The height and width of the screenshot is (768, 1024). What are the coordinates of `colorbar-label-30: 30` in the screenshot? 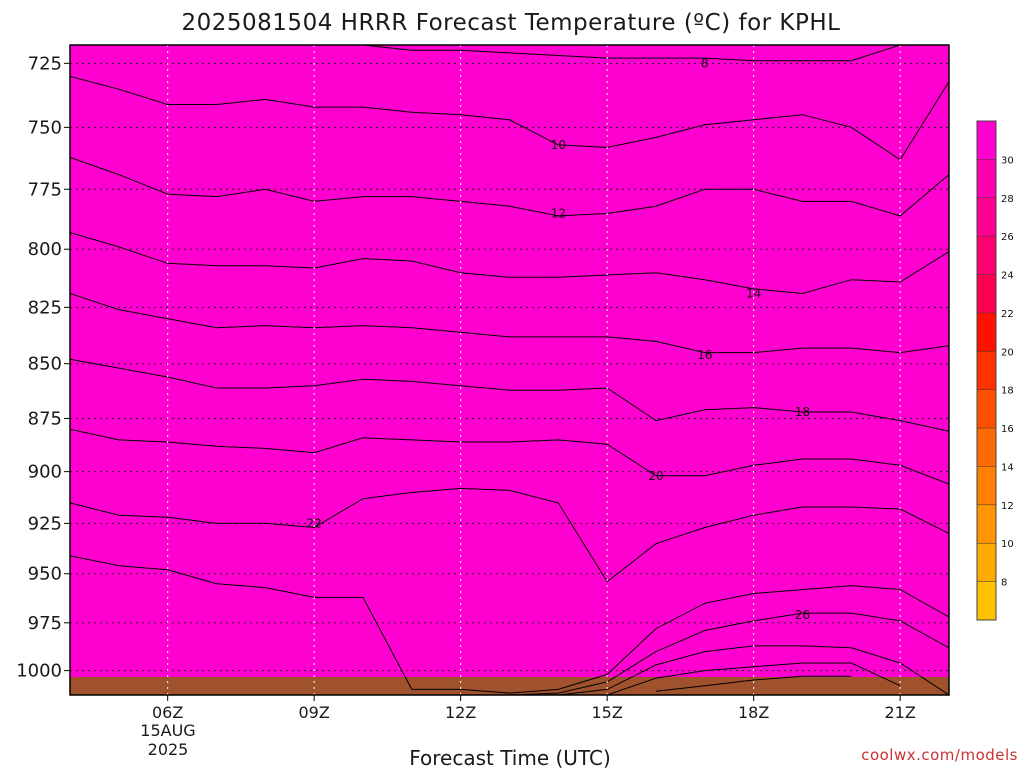 It's located at (1007, 160).